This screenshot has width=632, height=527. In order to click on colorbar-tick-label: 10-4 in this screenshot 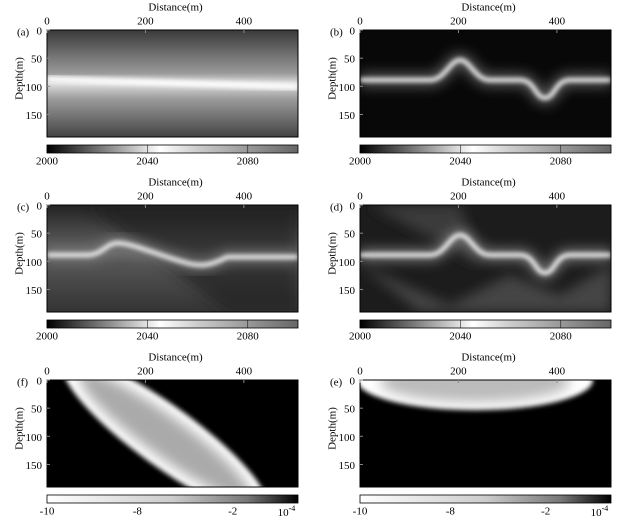, I will do `click(287, 511)`.